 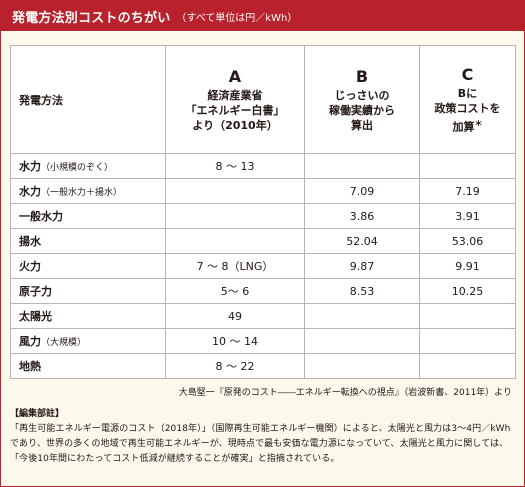 I want to click on header-column-c: C Bに 政策コストを 加算＊, so click(x=467, y=99).